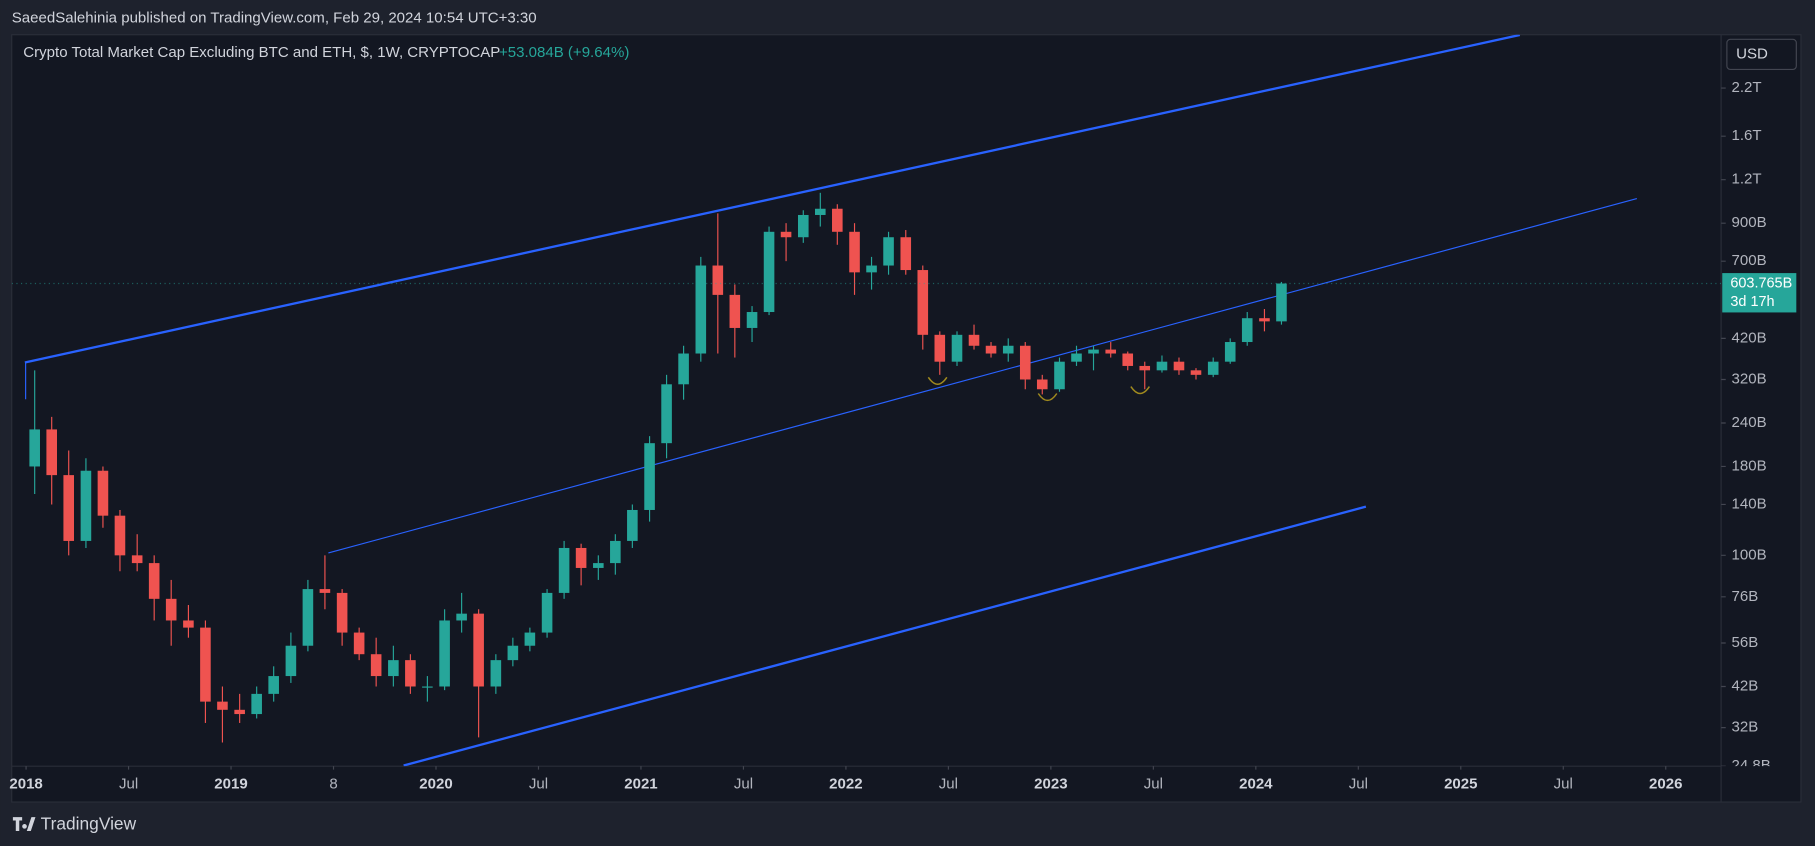 Image resolution: width=1815 pixels, height=846 pixels. Describe the element at coordinates (1749, 422) in the screenshot. I see `y-tick-label: 240B` at that location.